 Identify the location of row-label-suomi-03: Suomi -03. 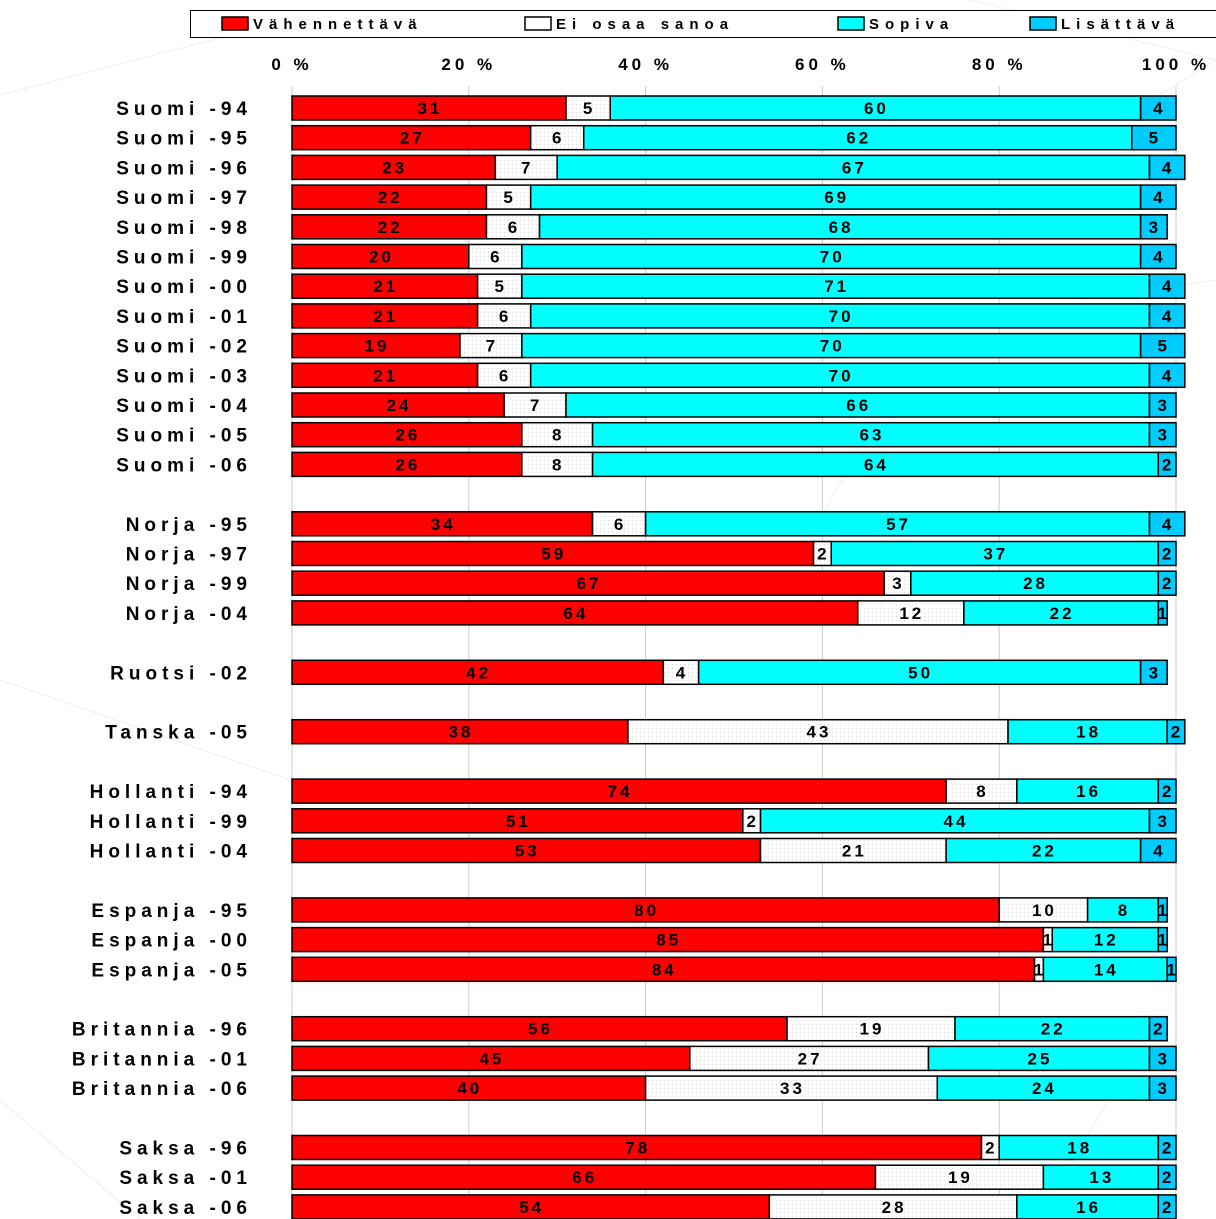
(184, 376).